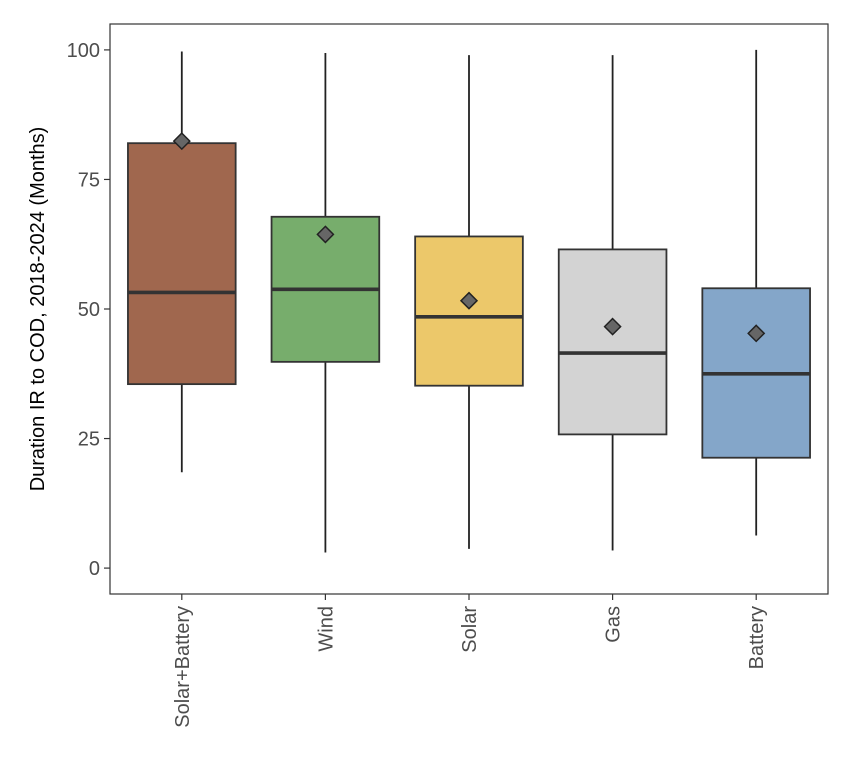 Image resolution: width=846 pixels, height=772 pixels. Describe the element at coordinates (89, 180) in the screenshot. I see `y-tick-label: 75` at that location.